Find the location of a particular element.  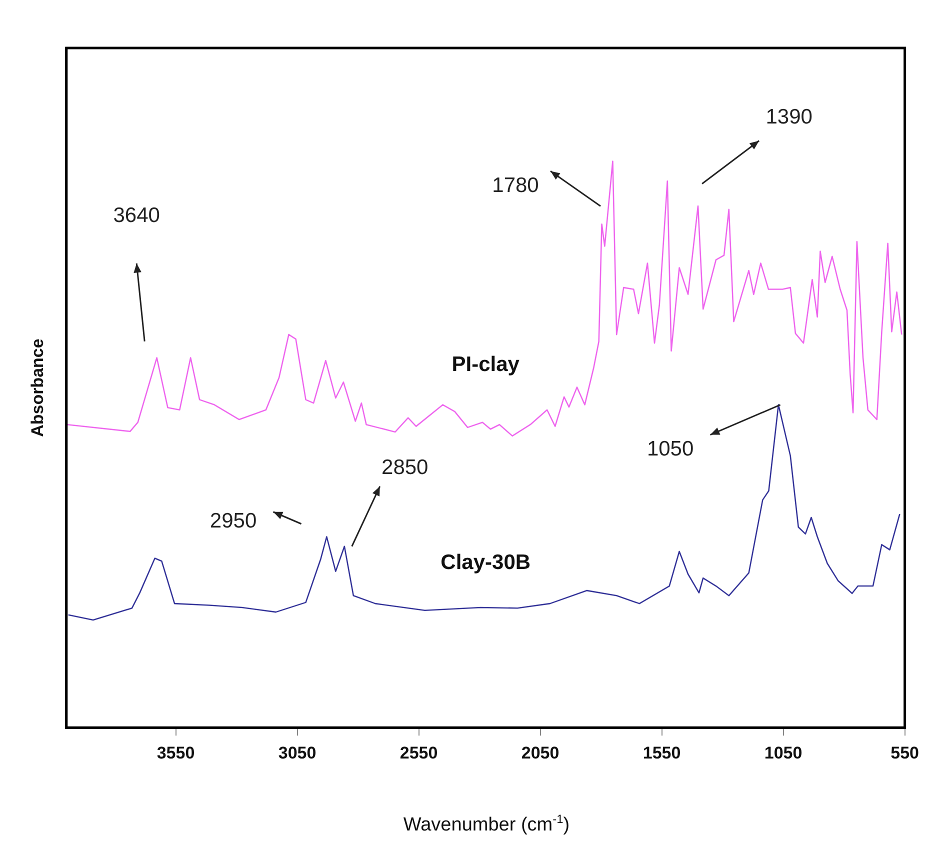

series-label: Clay-30B is located at coordinates (485, 562).